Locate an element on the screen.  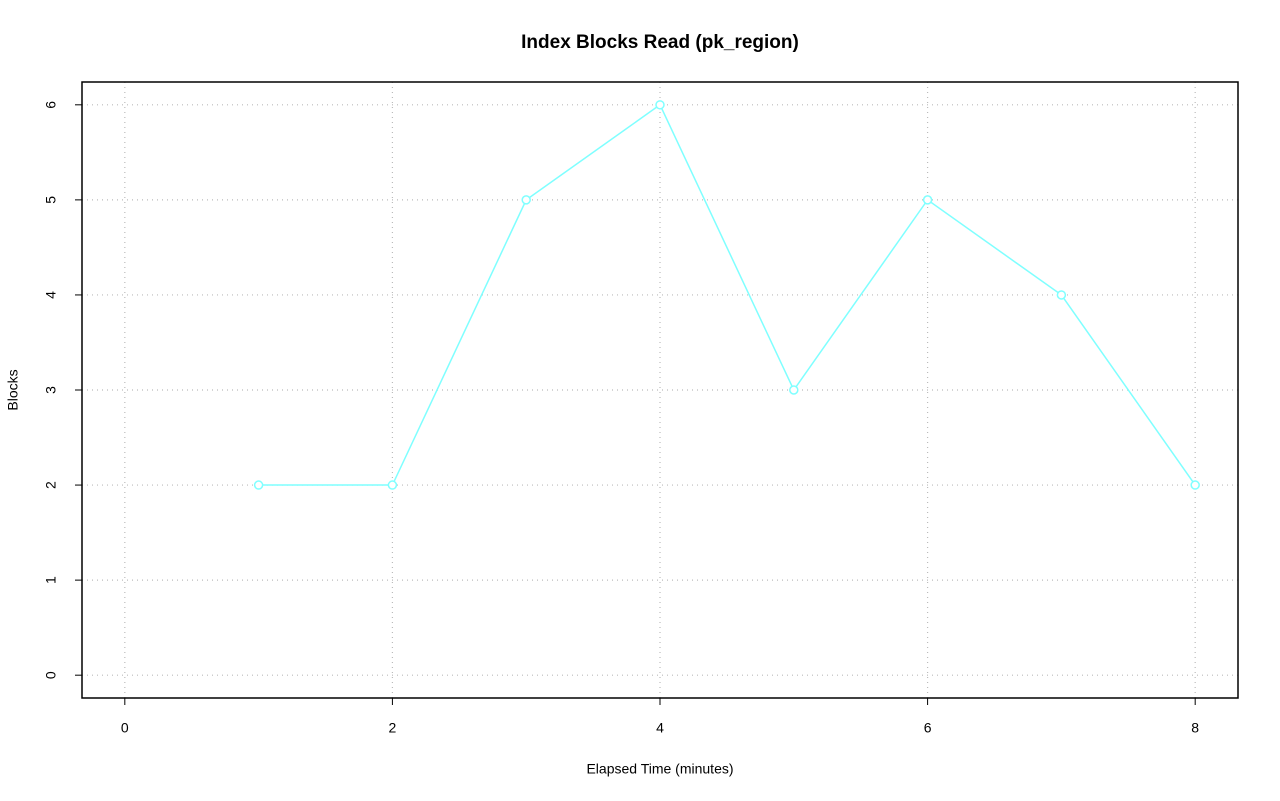
y-tick-label: 1 is located at coordinates (51, 580).